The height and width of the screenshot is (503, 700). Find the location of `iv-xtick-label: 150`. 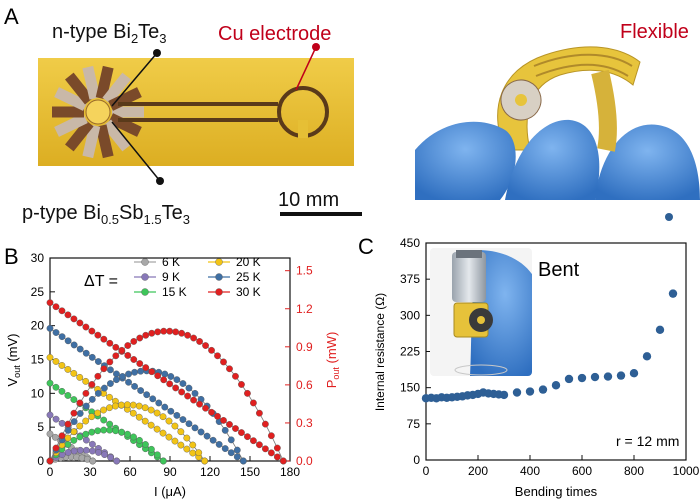

iv-xtick-label: 150 is located at coordinates (250, 472).